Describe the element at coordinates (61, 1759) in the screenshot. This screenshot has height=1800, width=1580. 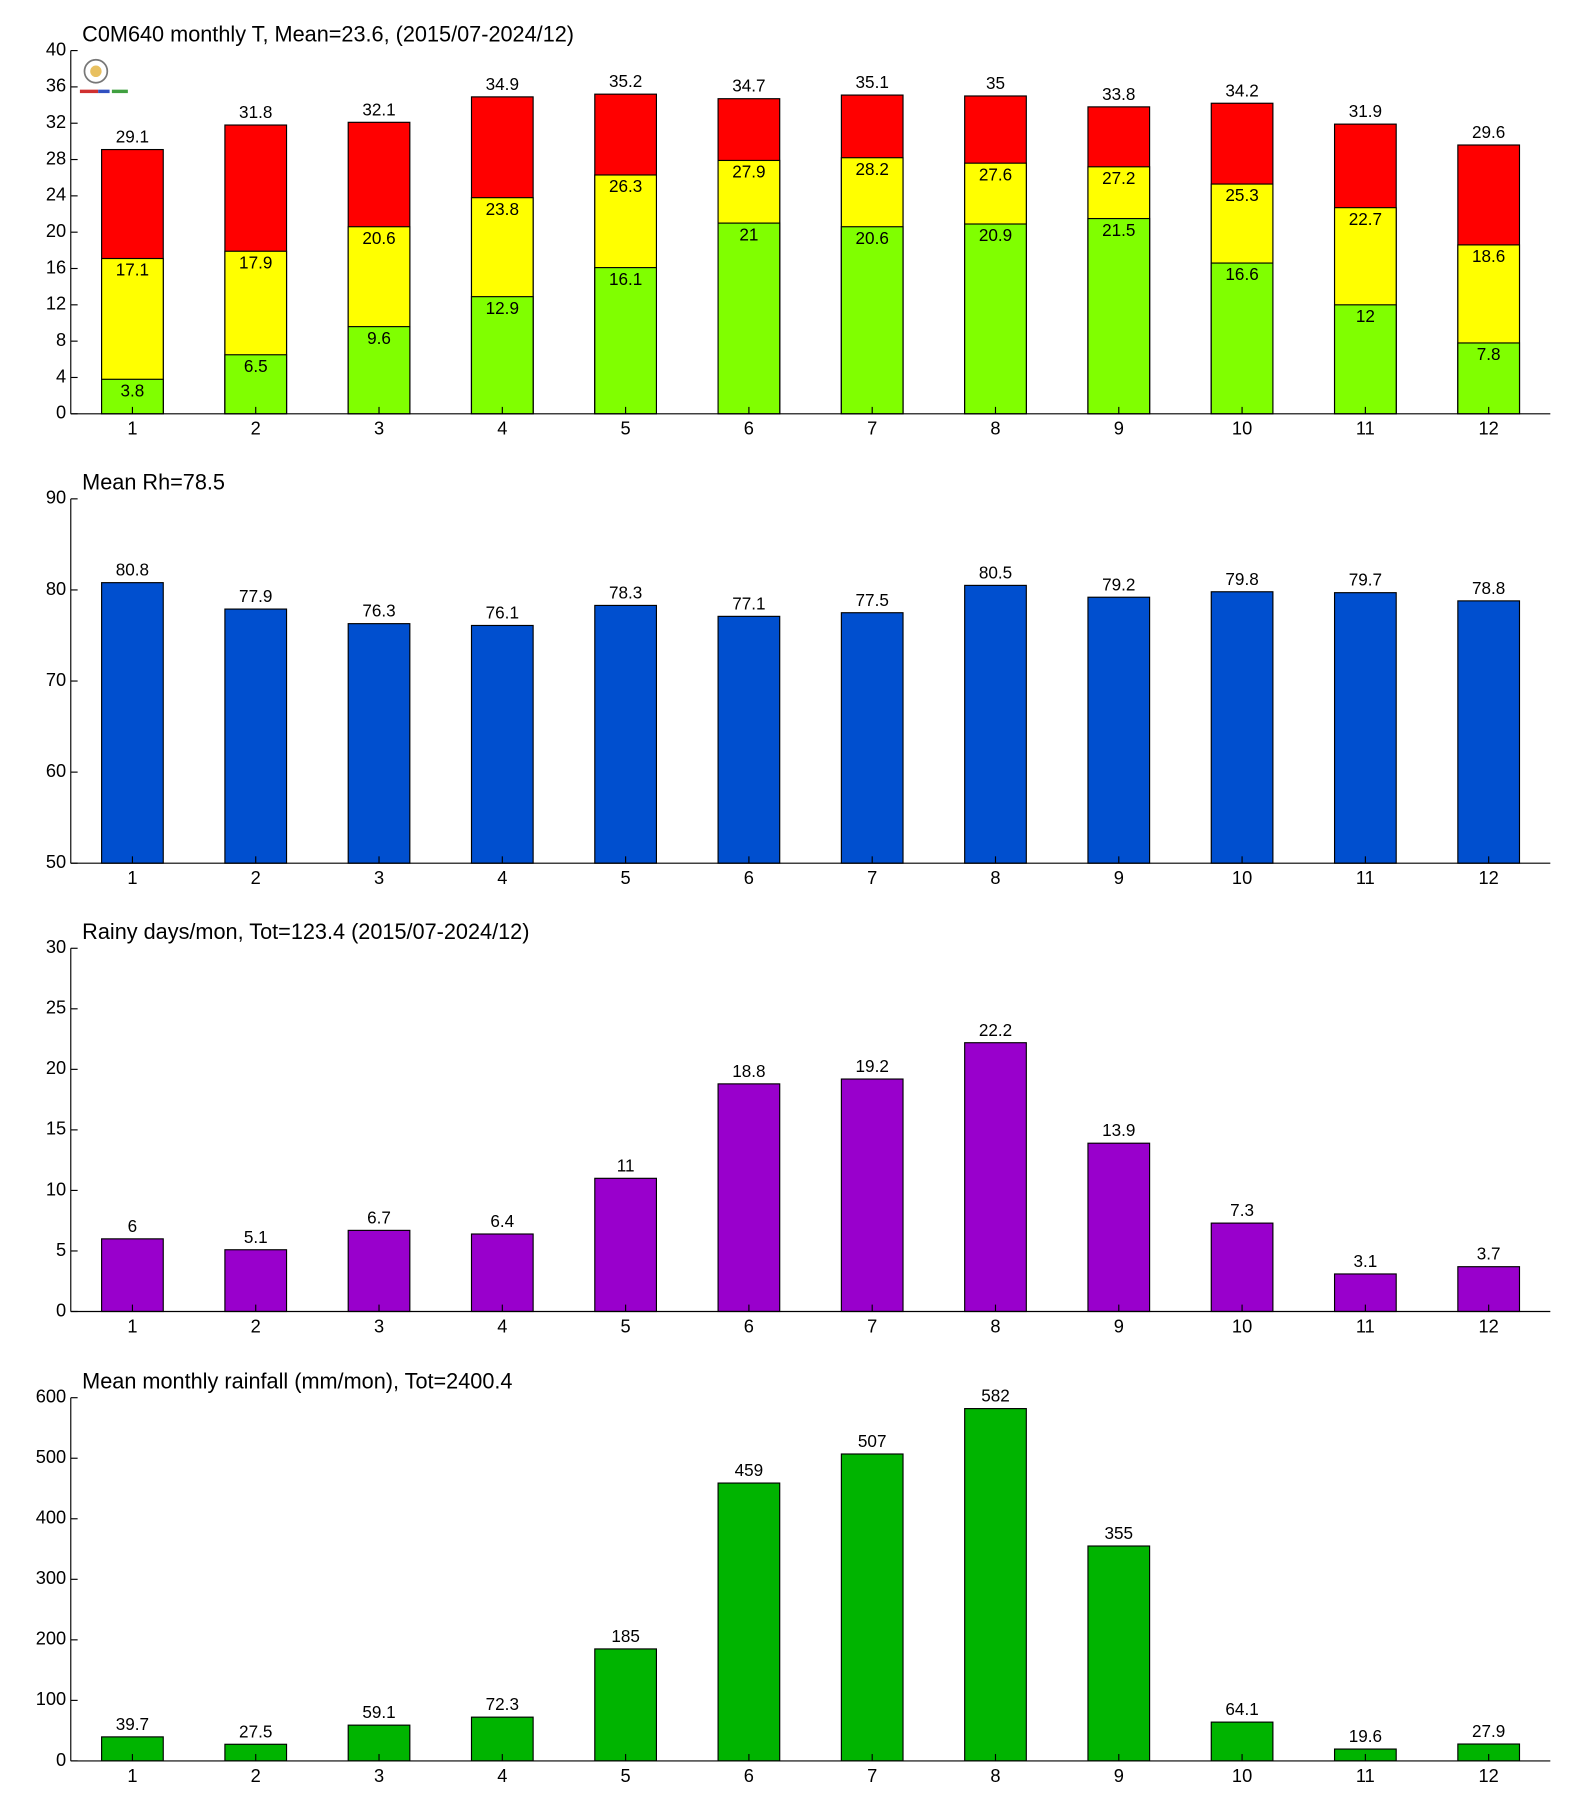
I see `y-tick-label: 0` at that location.